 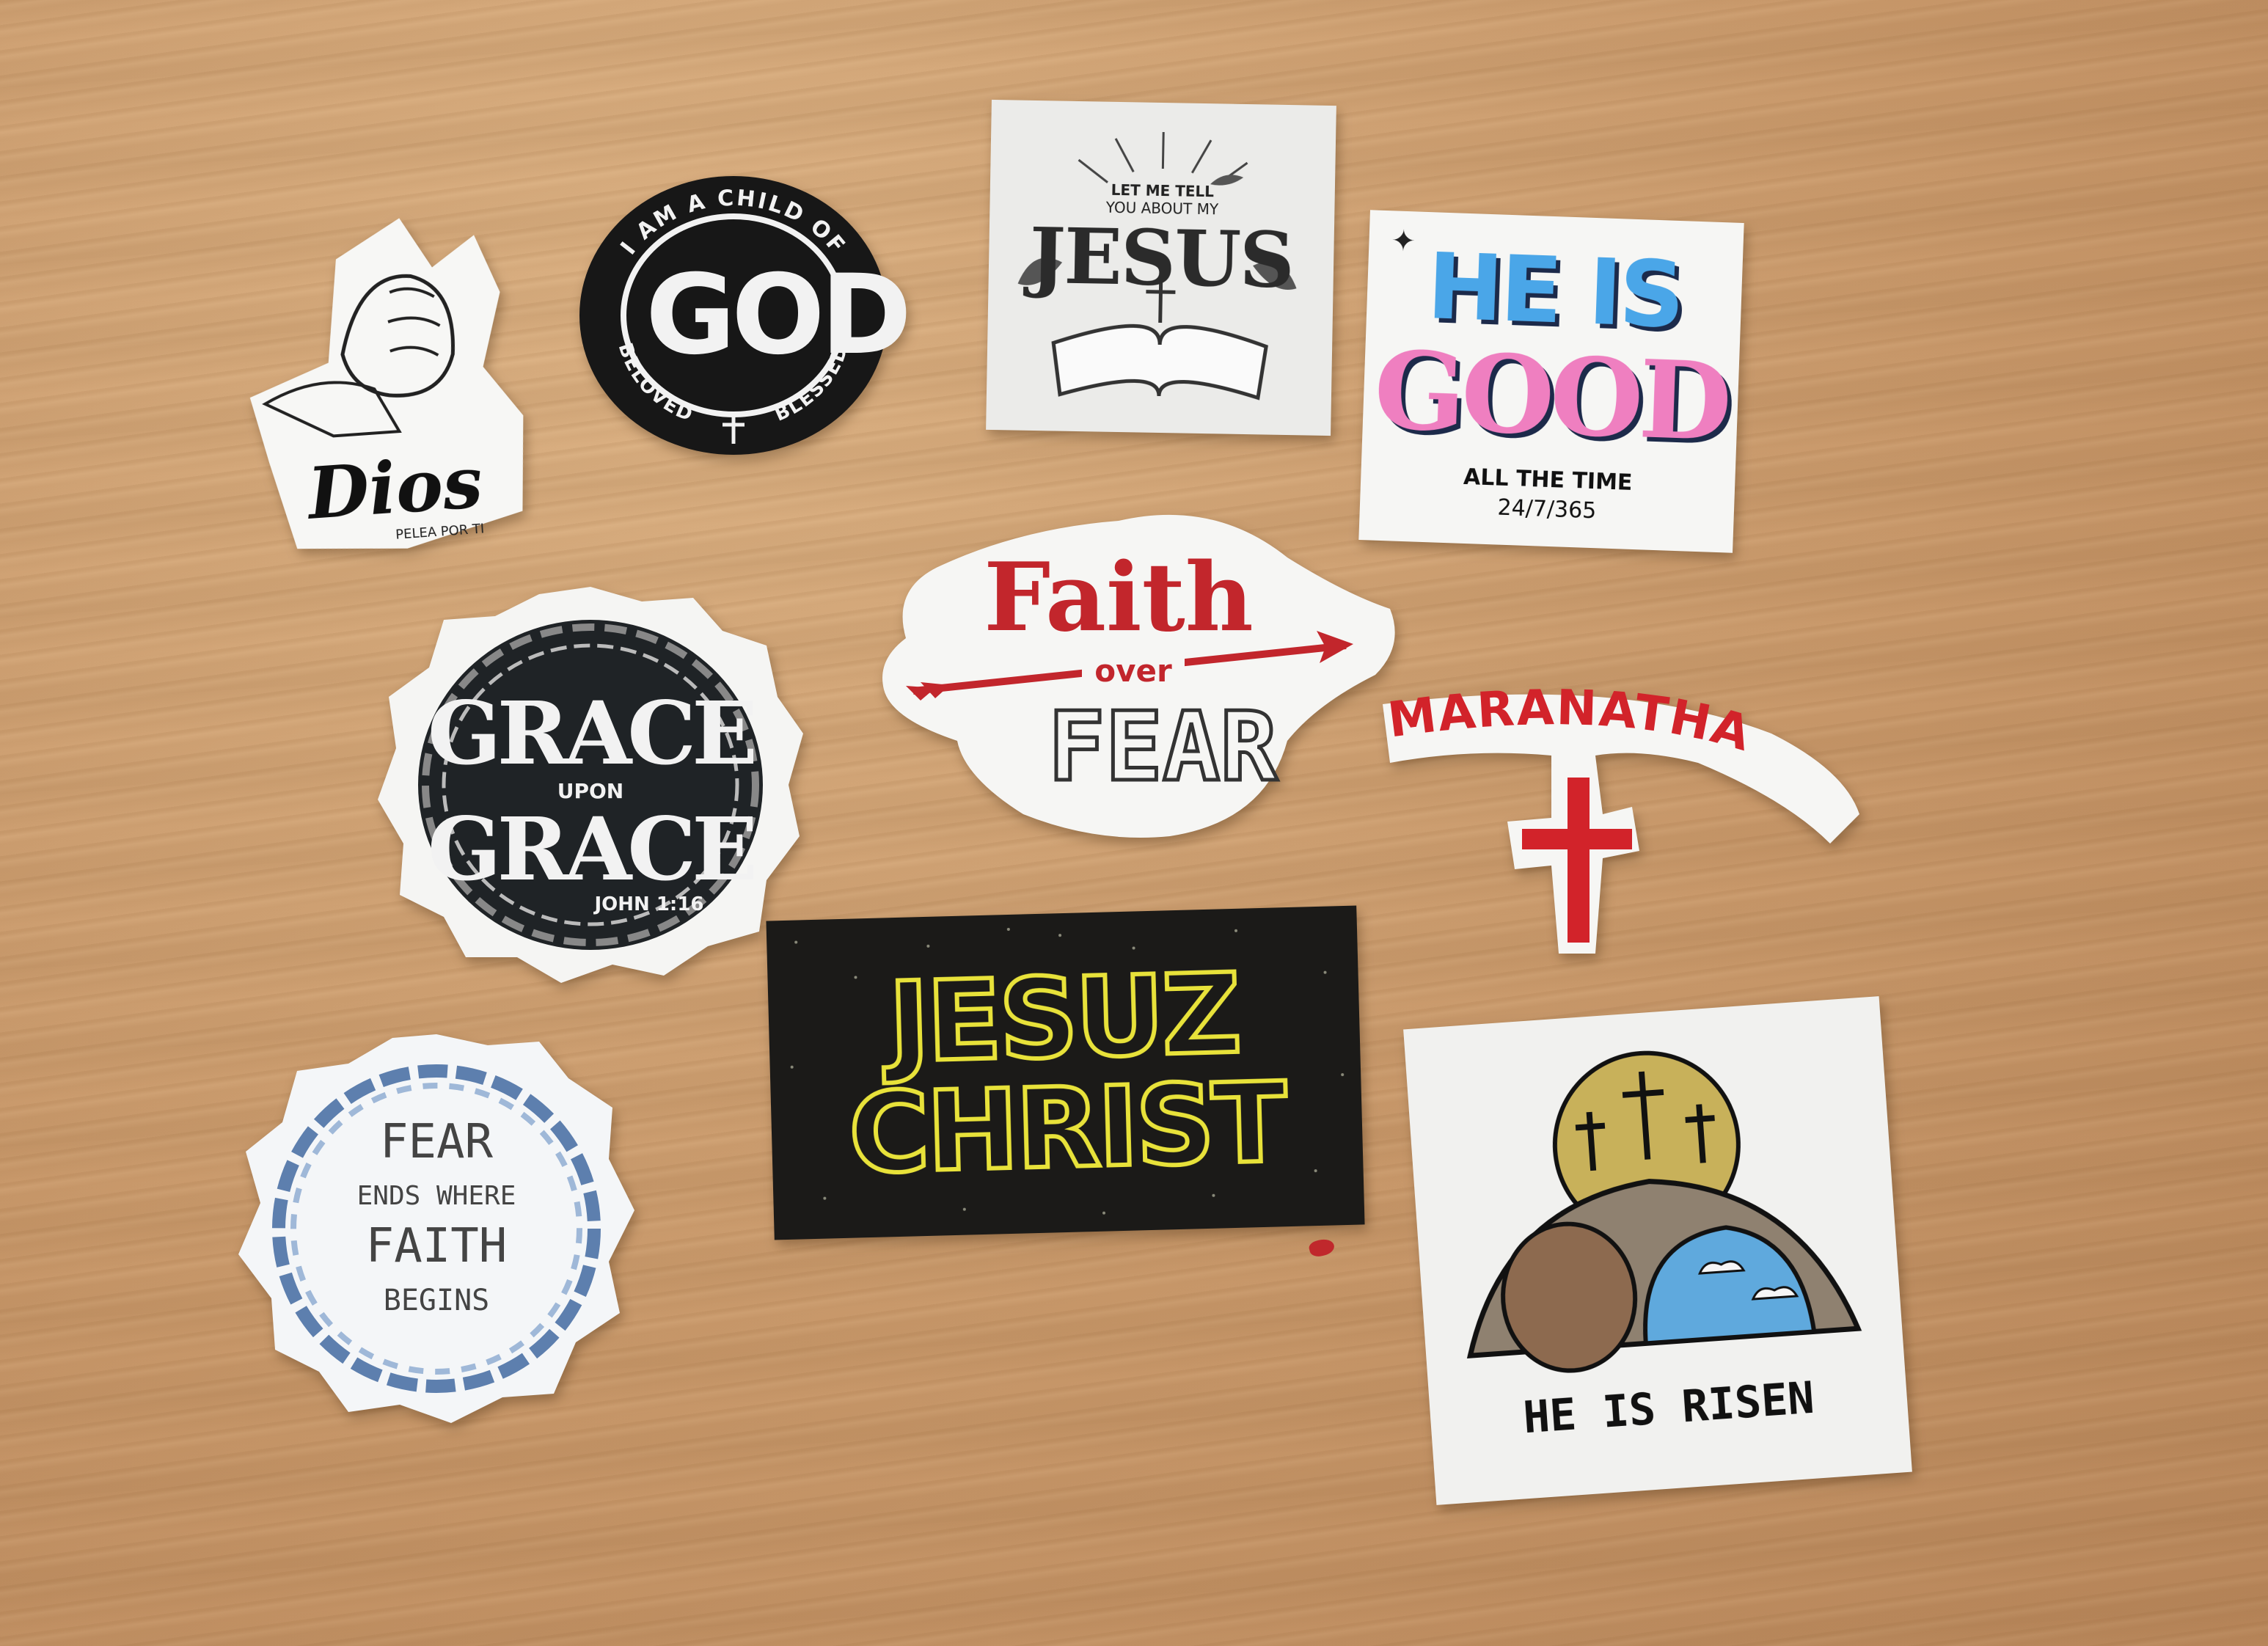 What do you see at coordinates (1067, 1129) in the screenshot?
I see `christ-line2: CHRIST` at bounding box center [1067, 1129].